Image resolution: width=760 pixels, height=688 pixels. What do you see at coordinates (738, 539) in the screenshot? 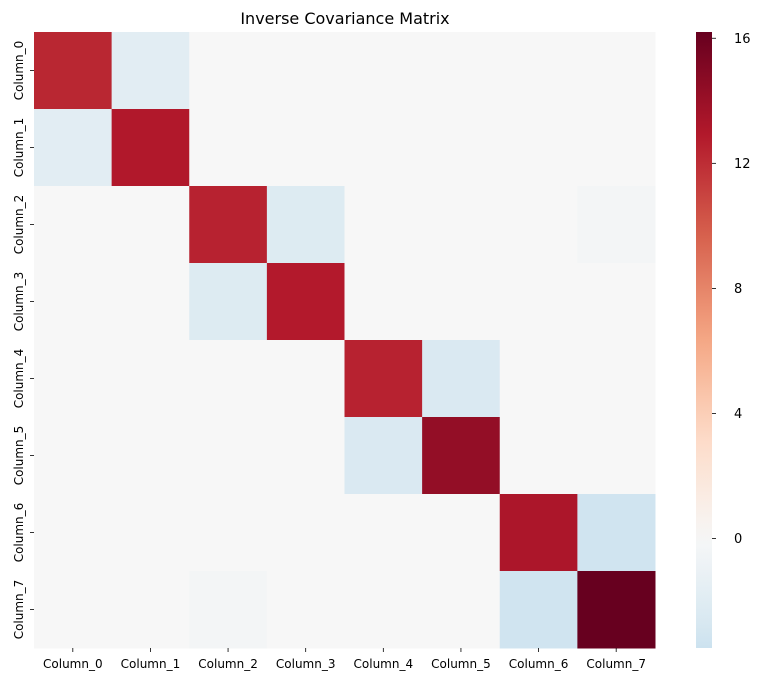
I see `colorbar-tick-label: 0` at bounding box center [738, 539].